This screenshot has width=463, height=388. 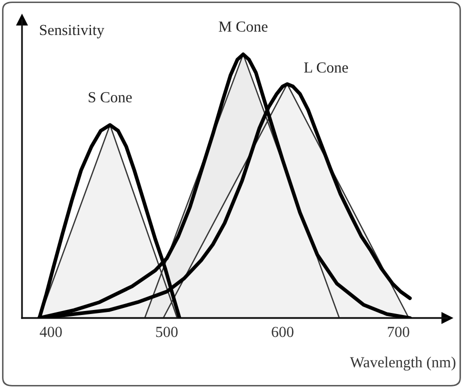 What do you see at coordinates (51, 332) in the screenshot?
I see `x-tick-label: 400` at bounding box center [51, 332].